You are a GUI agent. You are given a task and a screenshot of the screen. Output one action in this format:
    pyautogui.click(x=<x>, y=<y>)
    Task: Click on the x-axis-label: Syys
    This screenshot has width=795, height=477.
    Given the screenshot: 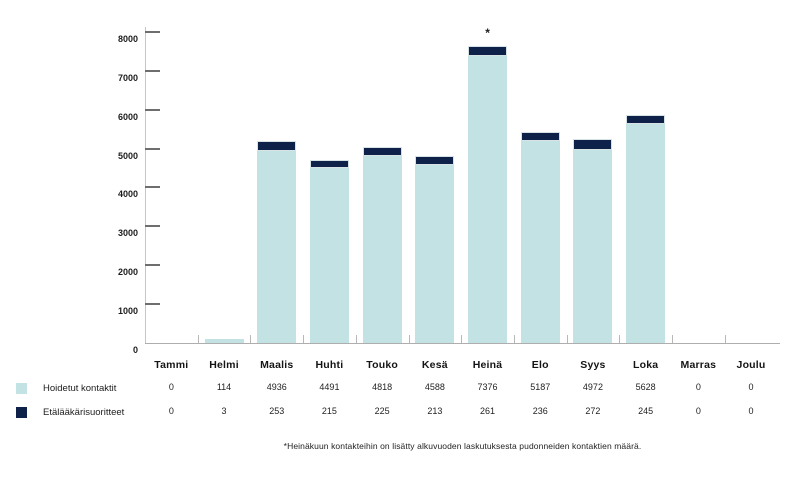 What is the action you would take?
    pyautogui.click(x=593, y=365)
    